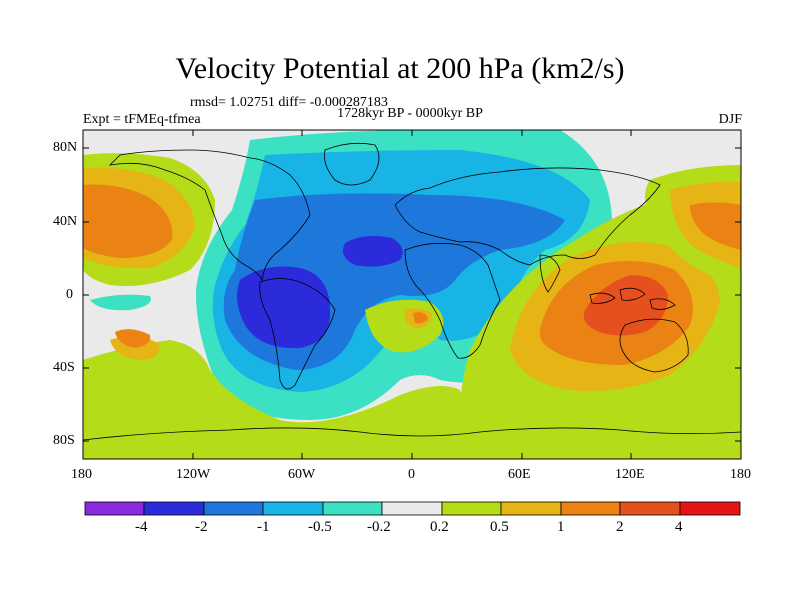 Image resolution: width=800 pixels, height=600 pixels. Describe the element at coordinates (274, 399) in the screenshot. I see `positive-region-south-lime` at that location.